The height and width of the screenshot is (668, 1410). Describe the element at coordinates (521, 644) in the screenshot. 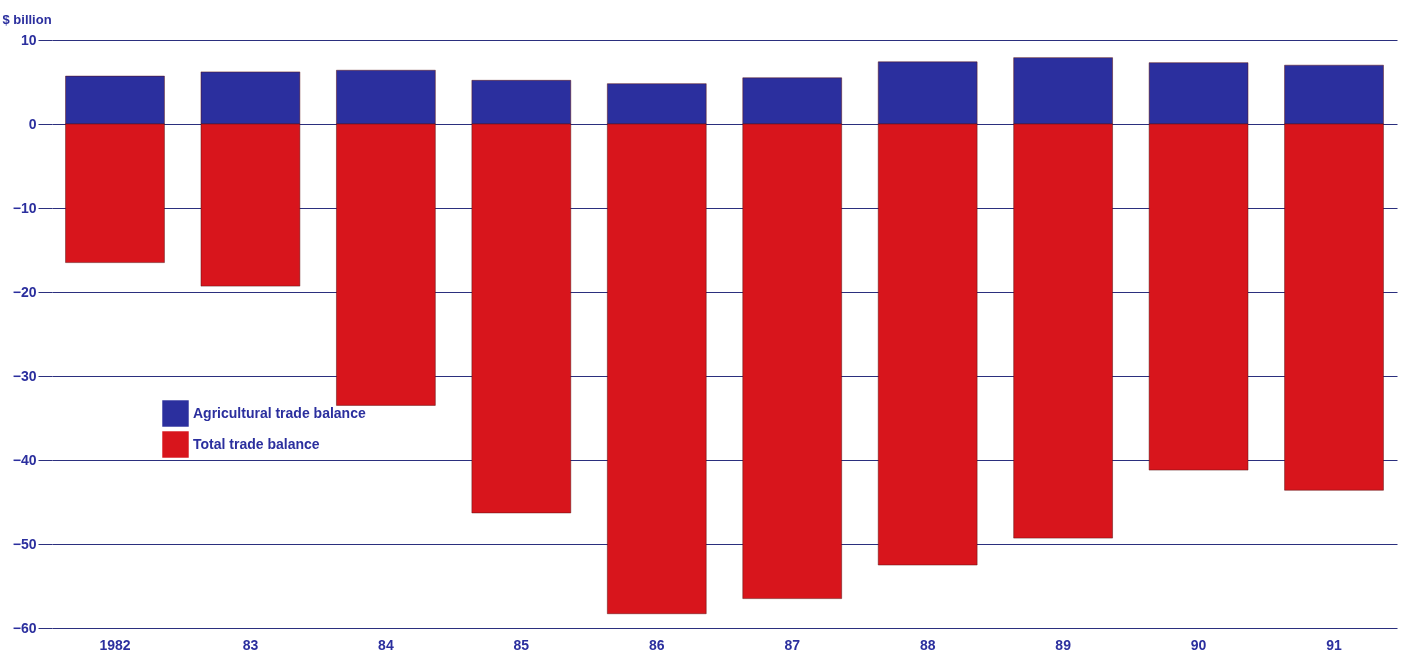

I see `x-tick-label: 85` at that location.